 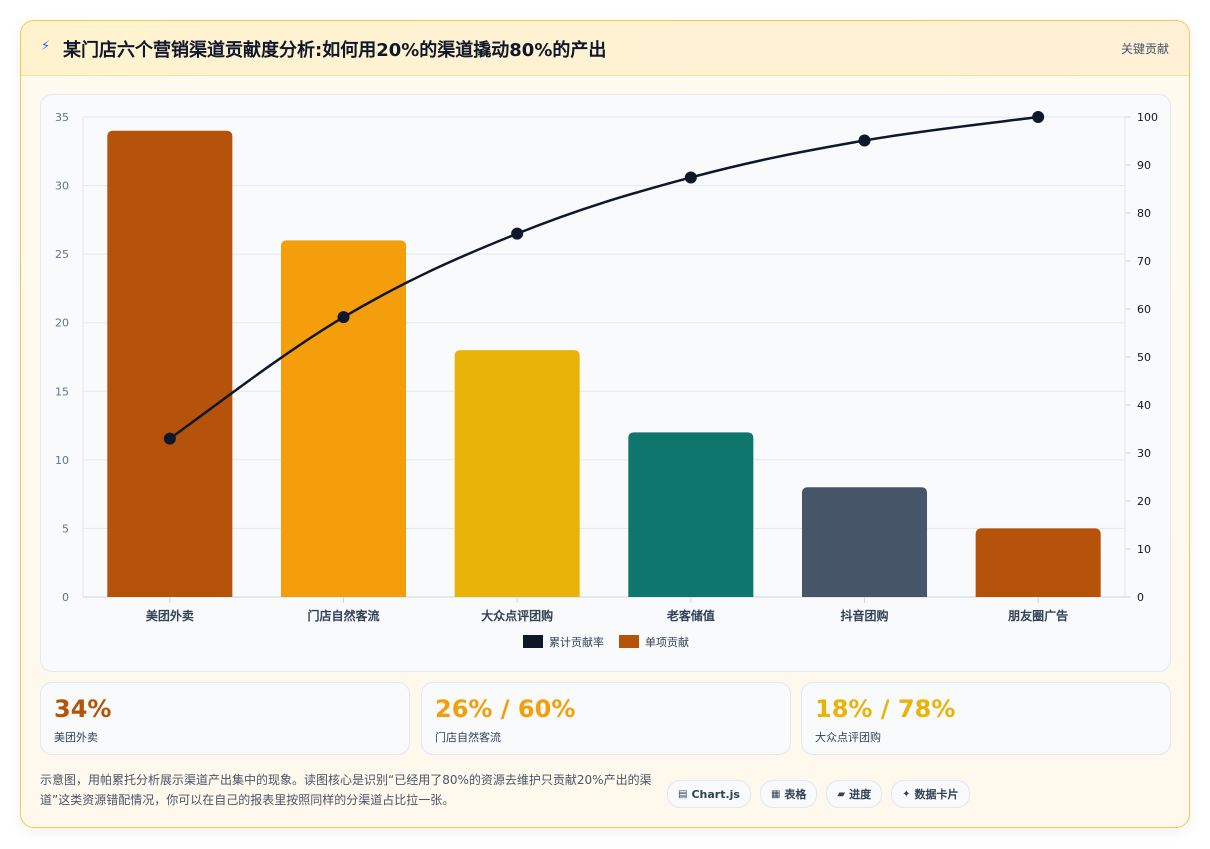 I want to click on y-right-tick-label: 80, so click(x=1144, y=213).